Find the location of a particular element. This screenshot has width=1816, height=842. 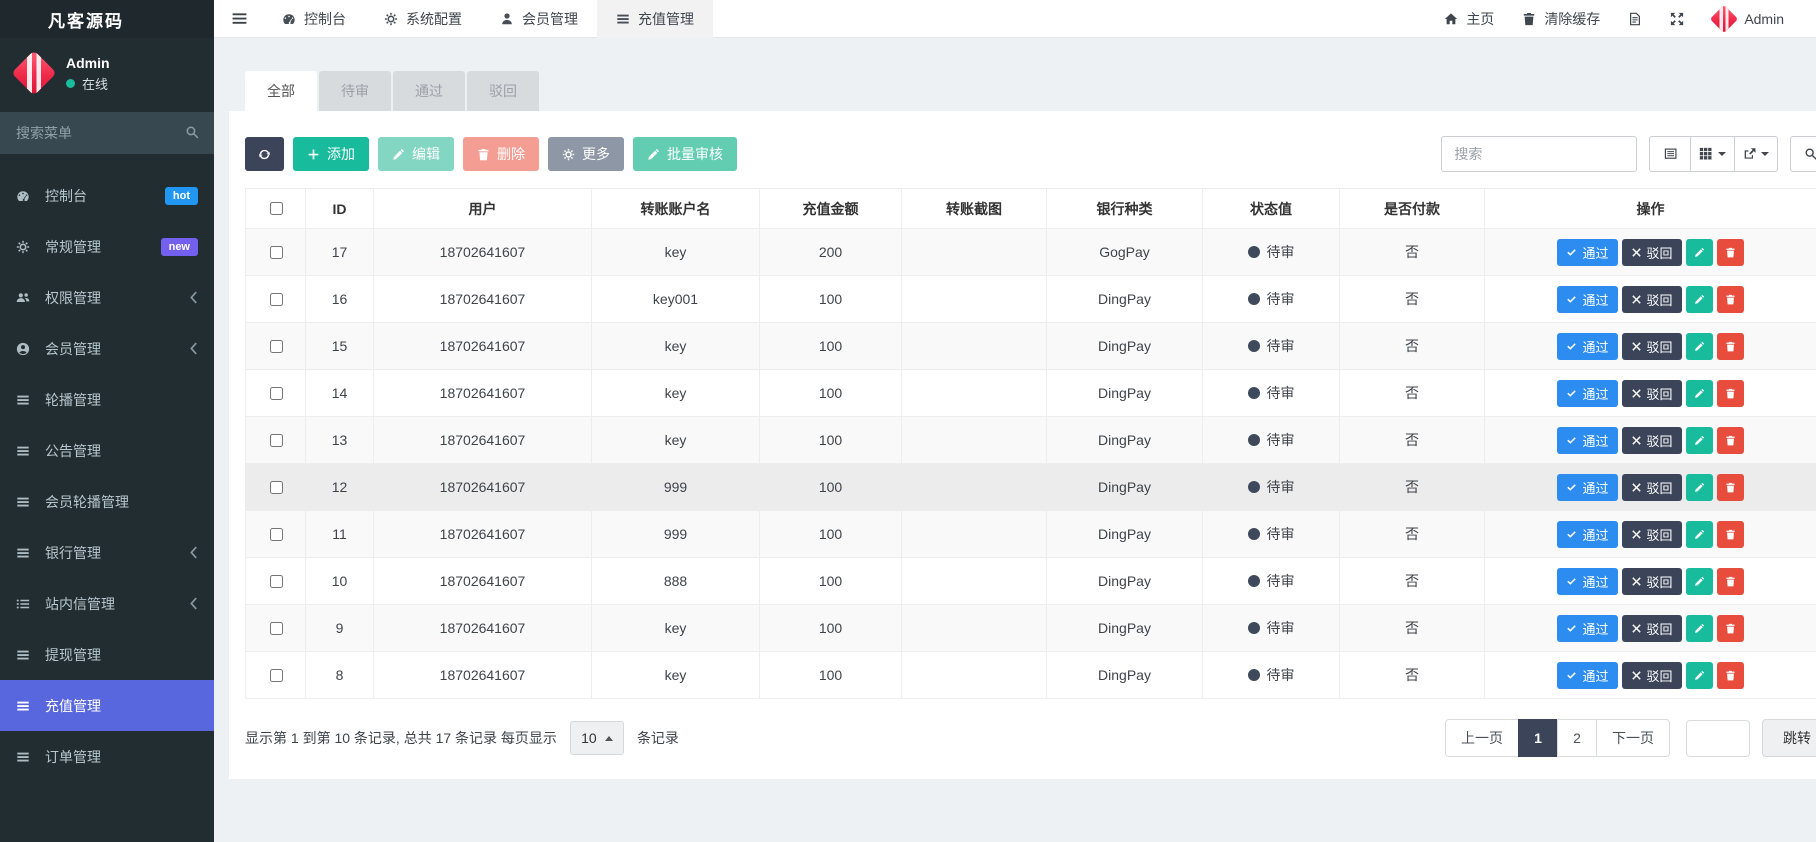

edit-button: 编辑 is located at coordinates (416, 154).